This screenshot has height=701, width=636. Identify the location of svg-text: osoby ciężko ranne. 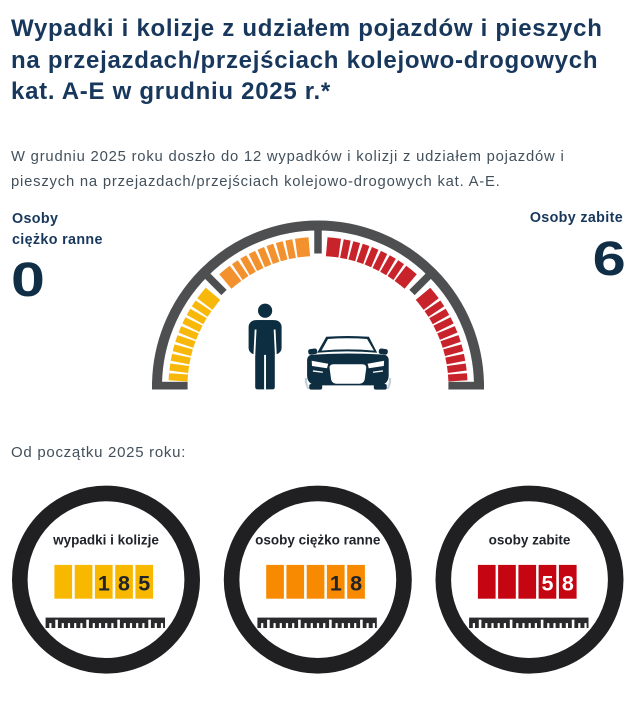
(318, 540).